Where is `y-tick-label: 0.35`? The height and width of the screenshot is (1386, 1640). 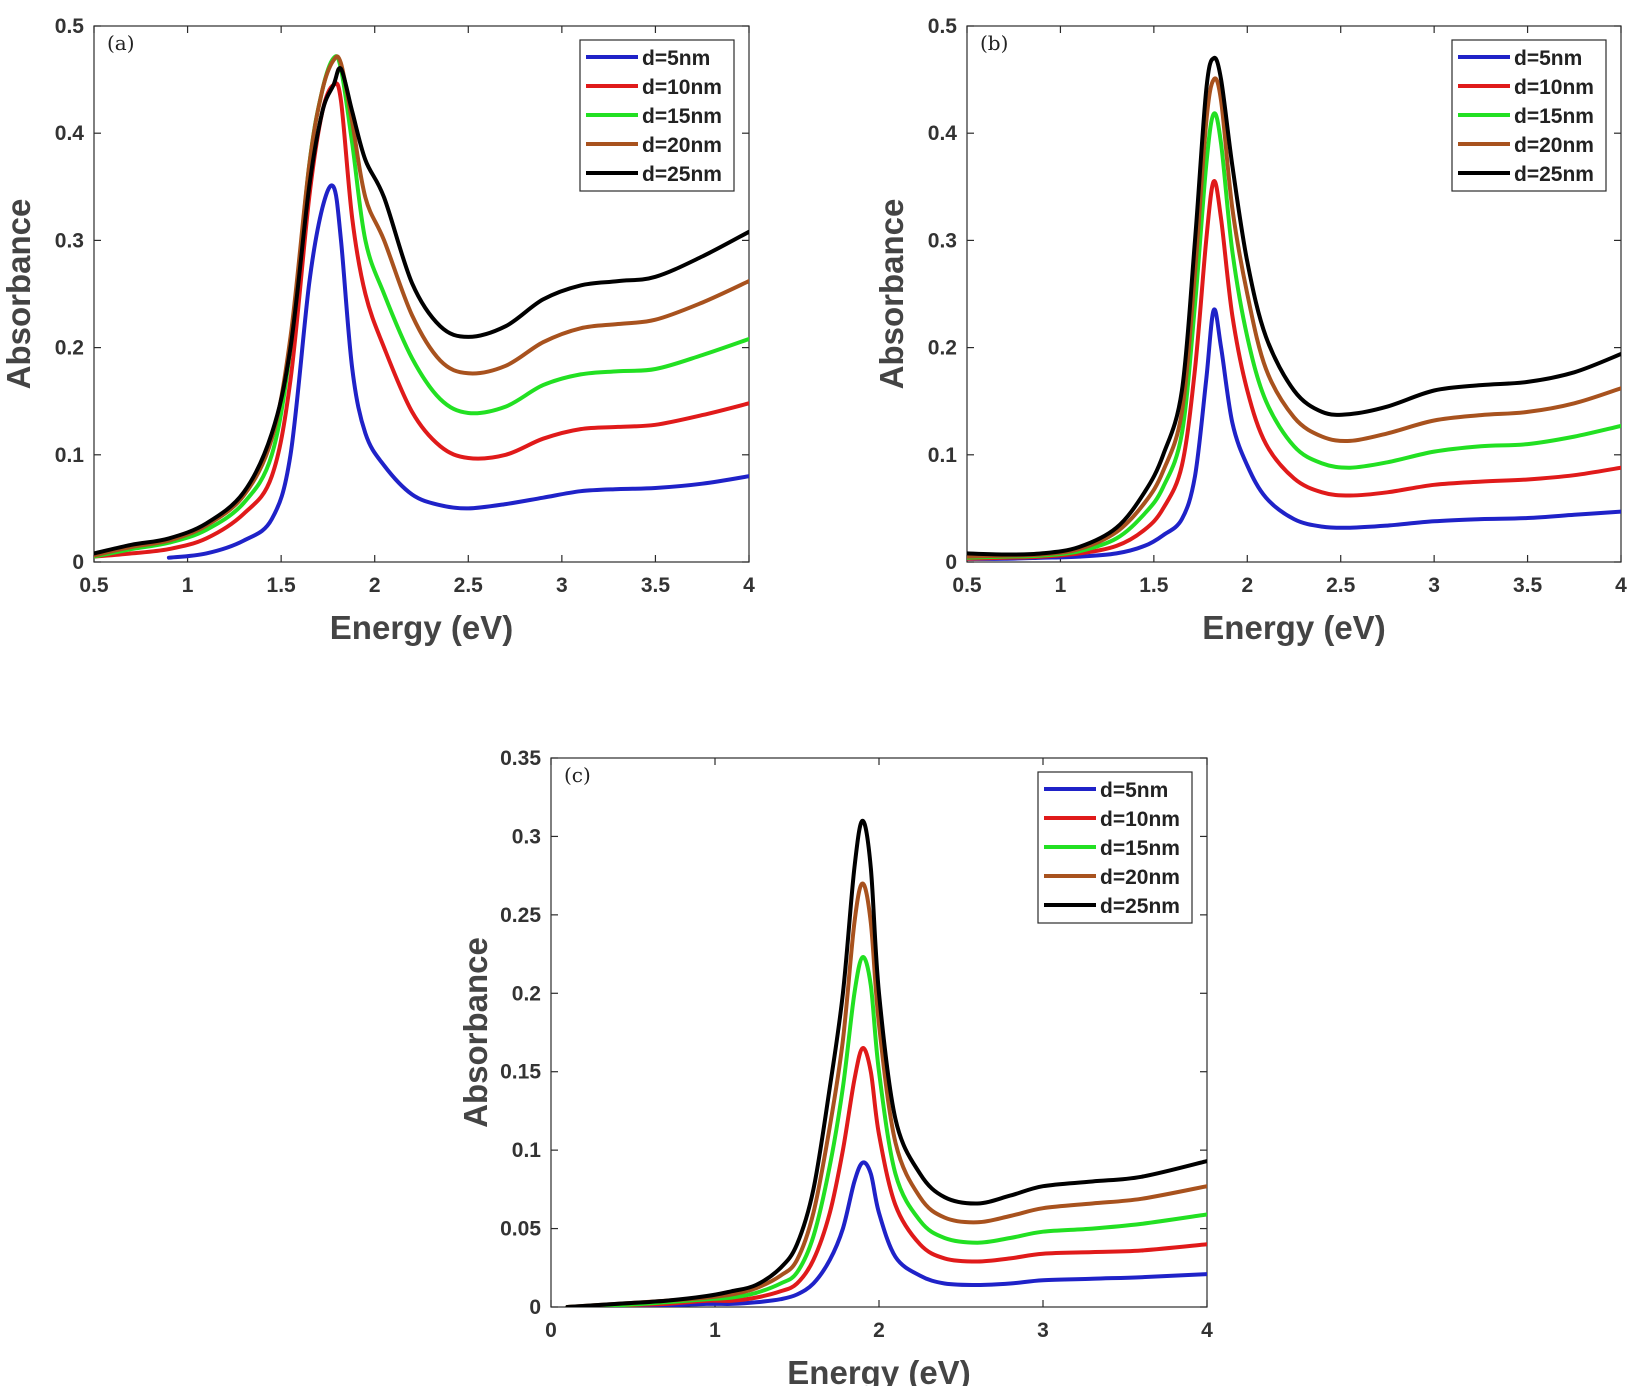
y-tick-label: 0.35 is located at coordinates (520, 758).